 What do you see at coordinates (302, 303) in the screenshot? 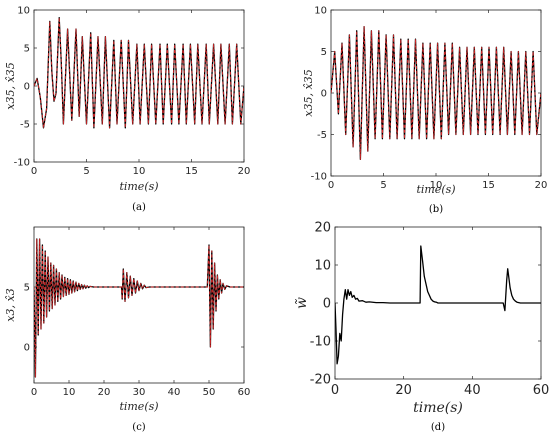
I see `y-axis-label: w̃` at bounding box center [302, 303].